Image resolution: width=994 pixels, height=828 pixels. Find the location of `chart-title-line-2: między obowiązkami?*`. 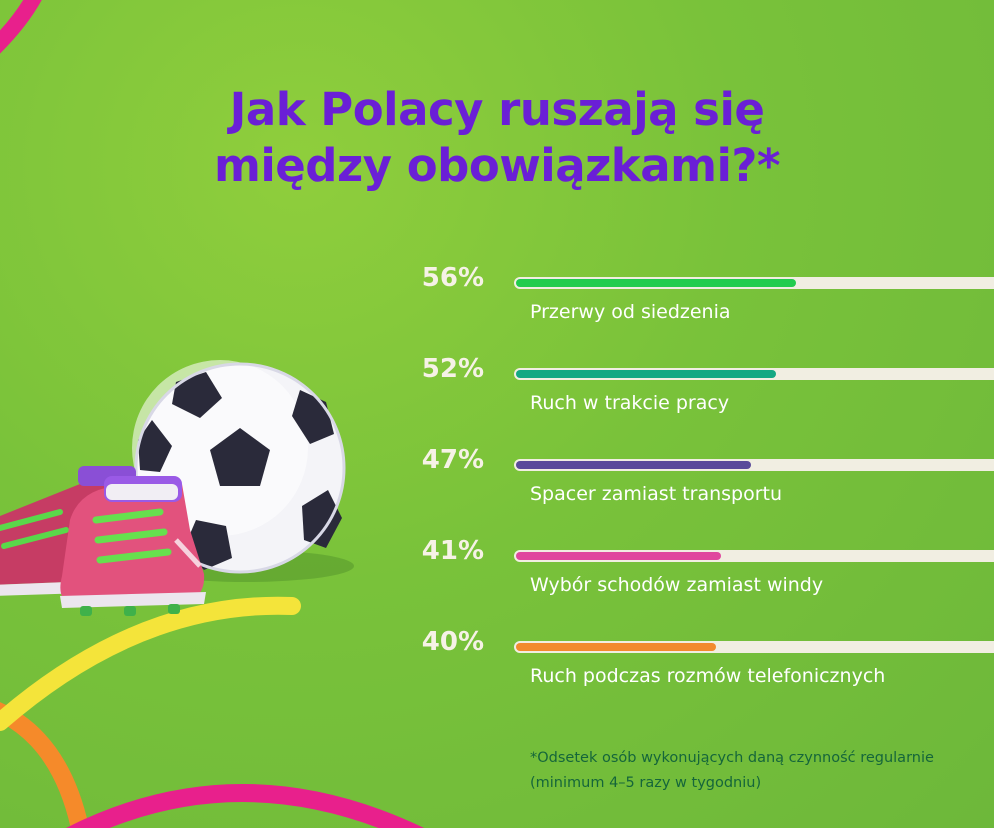

chart-title-line-2: między obowiązkami?* is located at coordinates (497, 165).